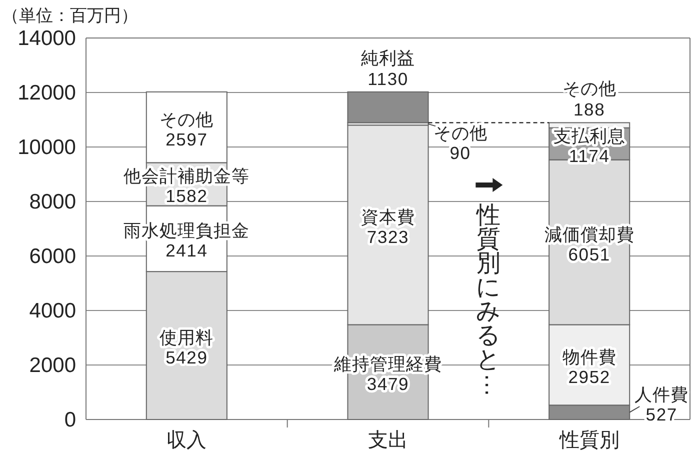  What do you see at coordinates (186, 441) in the screenshot?
I see `x-tick-label: 収入` at bounding box center [186, 441].